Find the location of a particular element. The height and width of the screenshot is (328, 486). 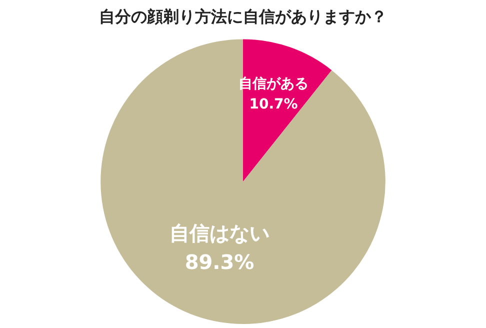

chart-title: 自分の顔剃り方法に自信がありますか？ is located at coordinates (243, 16).